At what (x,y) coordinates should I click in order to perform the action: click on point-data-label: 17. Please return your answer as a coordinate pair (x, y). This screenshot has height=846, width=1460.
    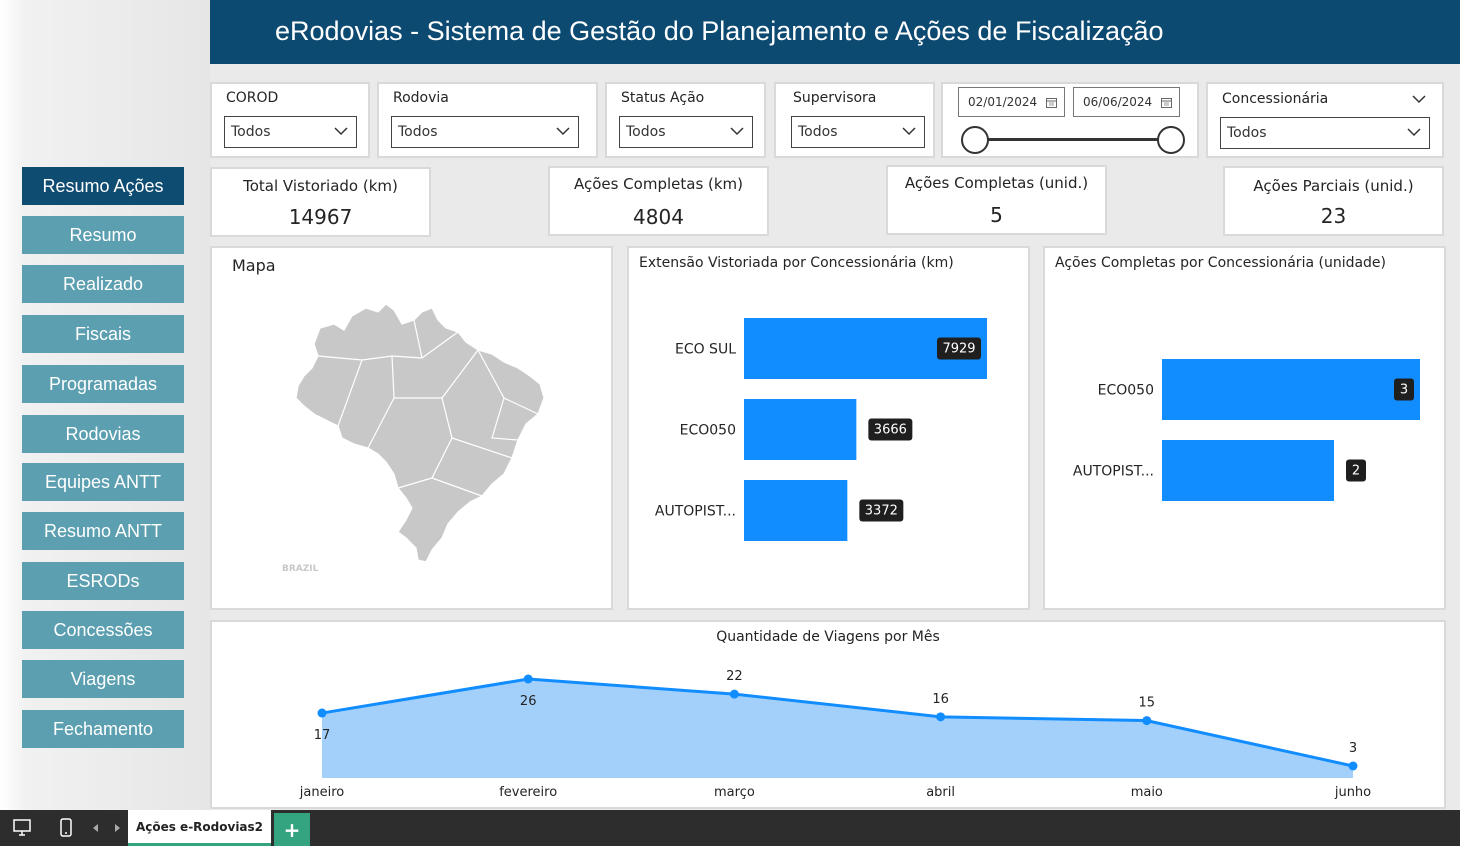
    Looking at the image, I should click on (322, 735).